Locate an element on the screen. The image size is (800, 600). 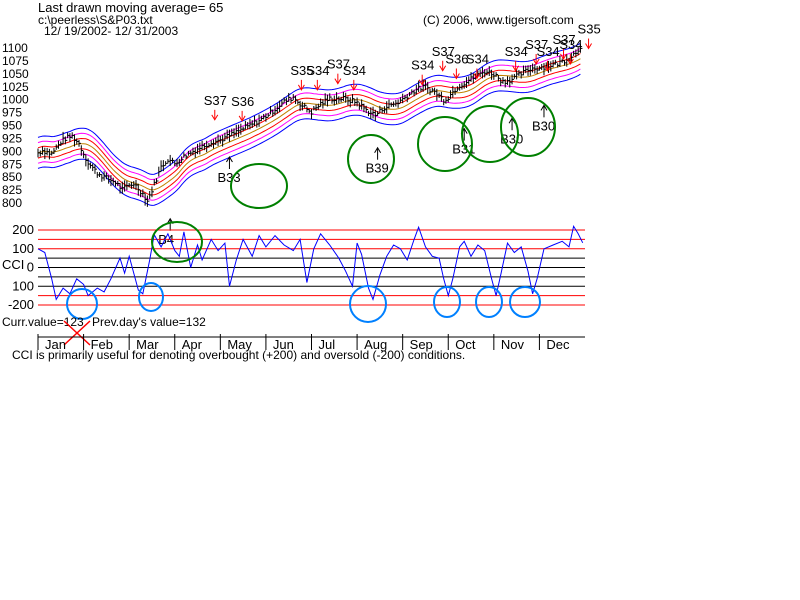
cci-current-value: Curr.value=123 is located at coordinates (43, 322).